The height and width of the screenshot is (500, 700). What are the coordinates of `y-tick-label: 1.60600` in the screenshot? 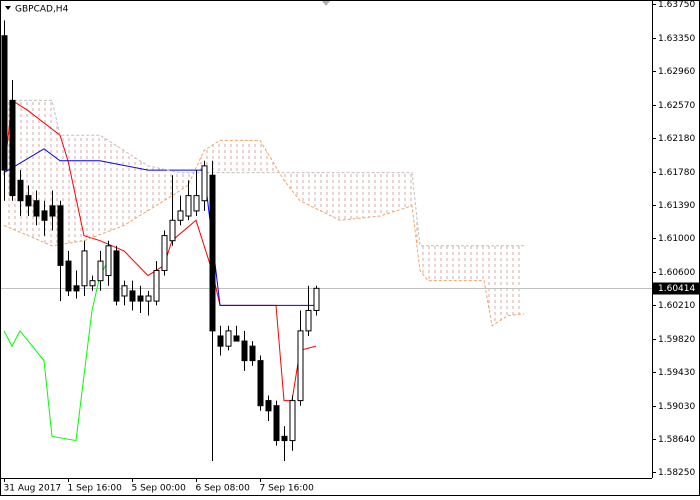 It's located at (676, 273).